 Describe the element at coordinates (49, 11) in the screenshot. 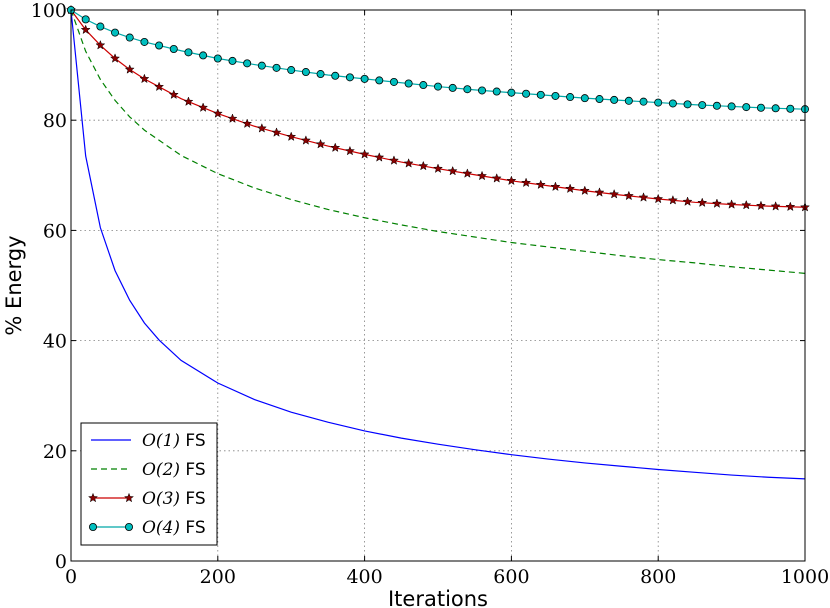

I see `y-tick-label: 100` at that location.